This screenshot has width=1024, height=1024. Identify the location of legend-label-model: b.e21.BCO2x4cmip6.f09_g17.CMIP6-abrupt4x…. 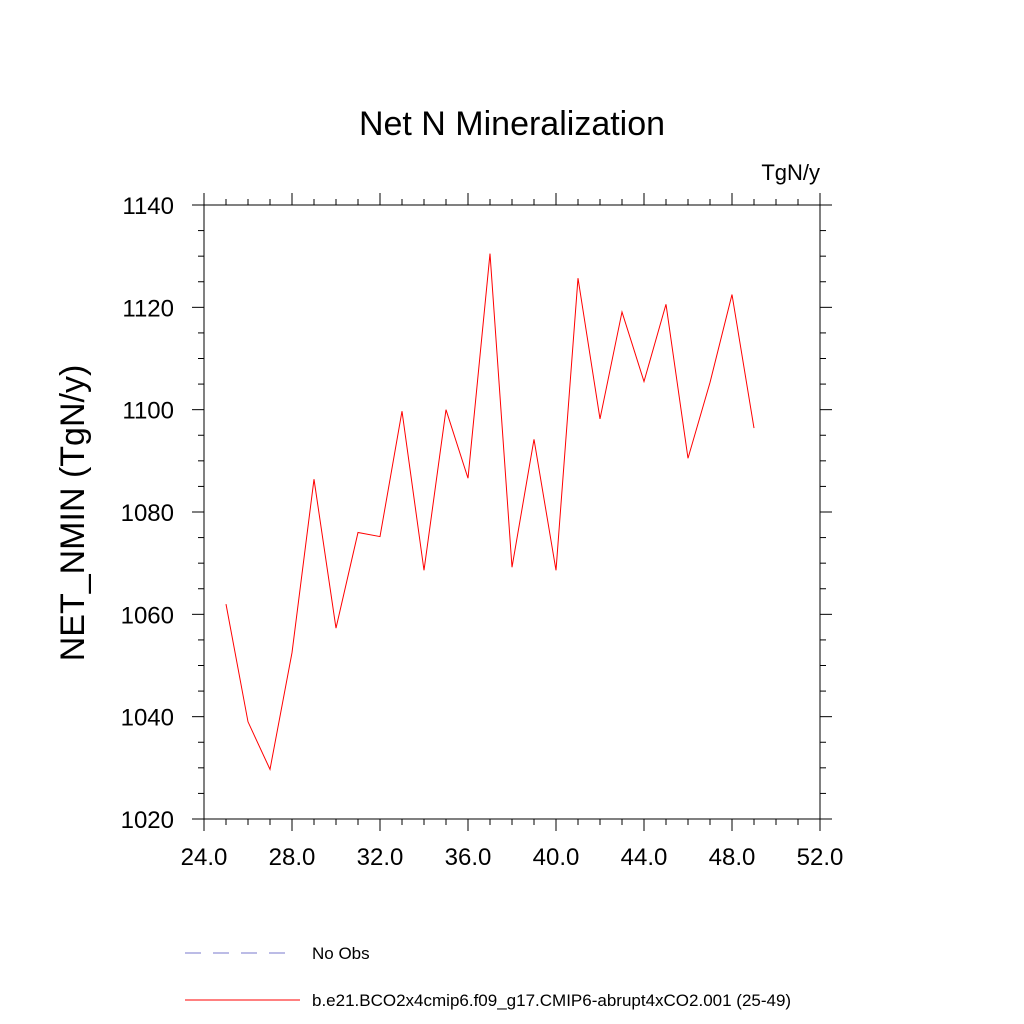
(551, 1000).